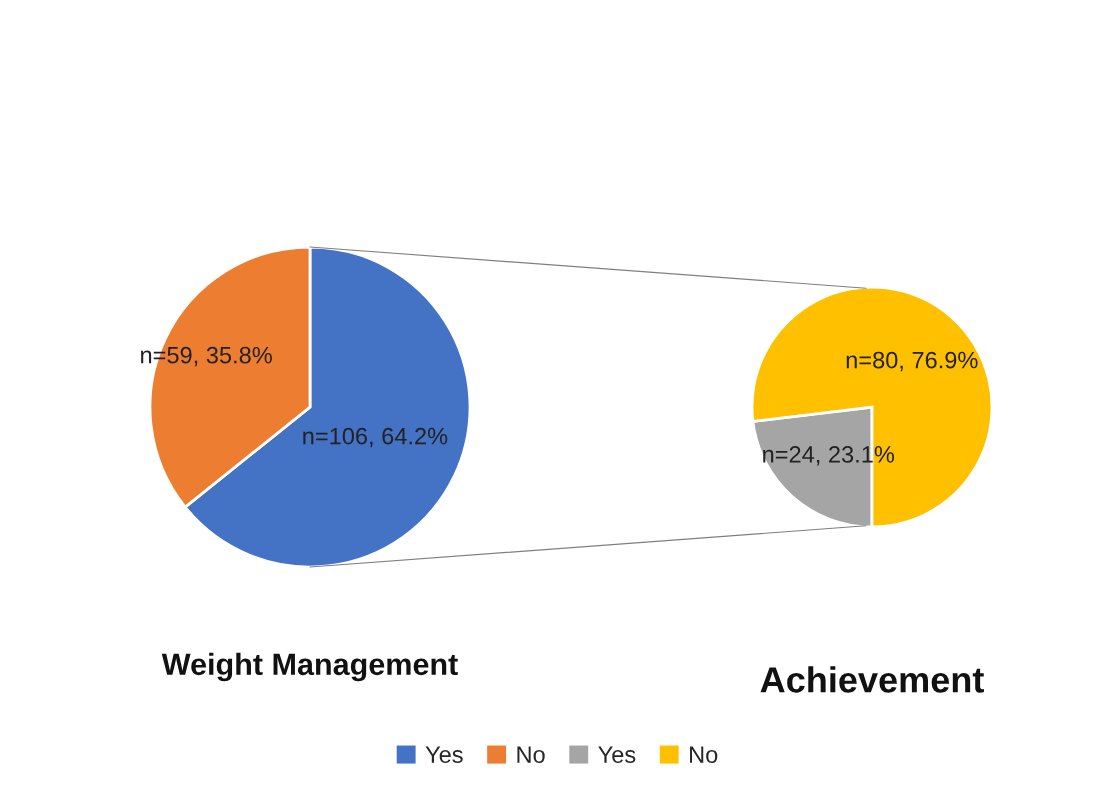  I want to click on data-label: n=106, 64.2%, so click(375, 437).